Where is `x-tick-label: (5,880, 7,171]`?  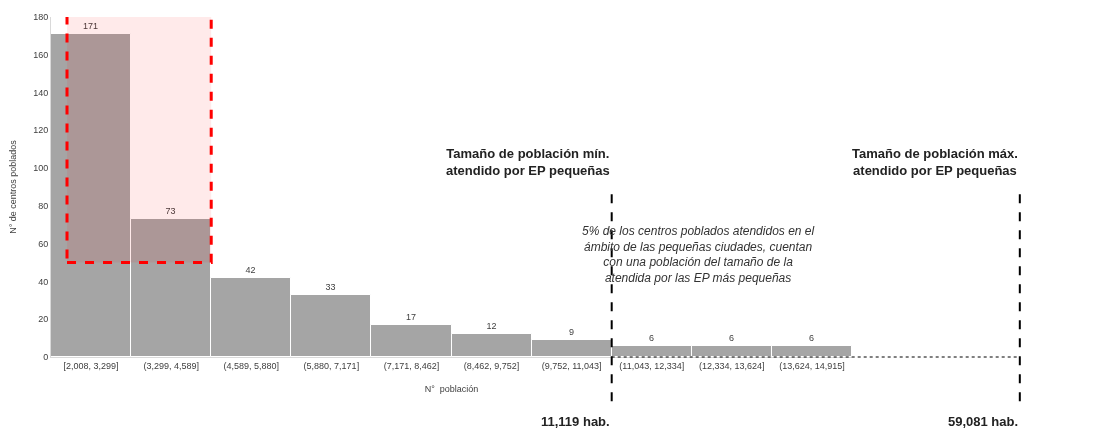 x-tick-label: (5,880, 7,171] is located at coordinates (331, 365).